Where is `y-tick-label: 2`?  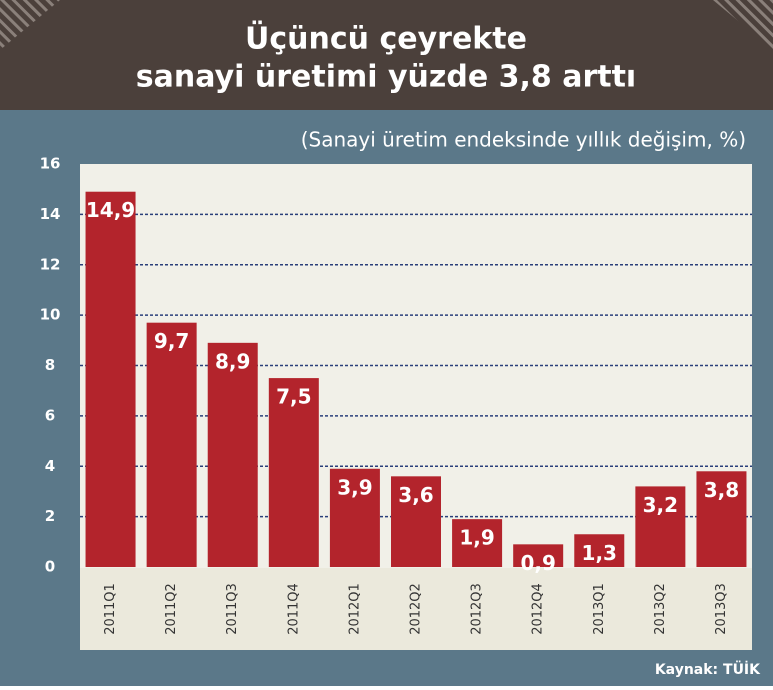
y-tick-label: 2 is located at coordinates (50, 516).